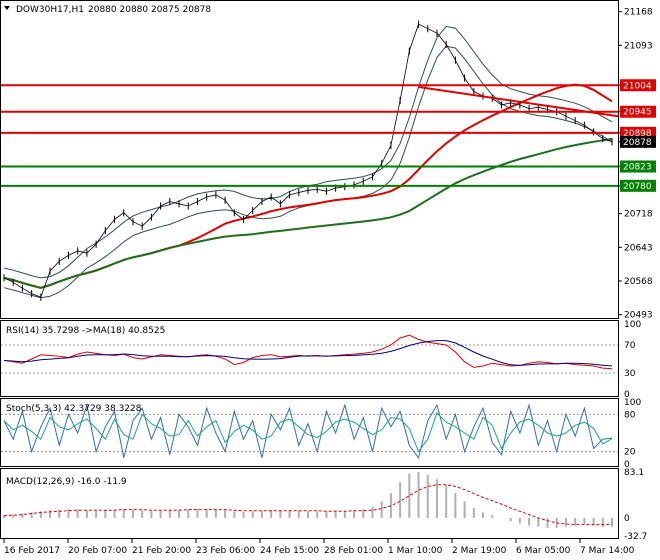 The height and width of the screenshot is (560, 660). I want to click on price-y-tick-label: 20643, so click(638, 248).